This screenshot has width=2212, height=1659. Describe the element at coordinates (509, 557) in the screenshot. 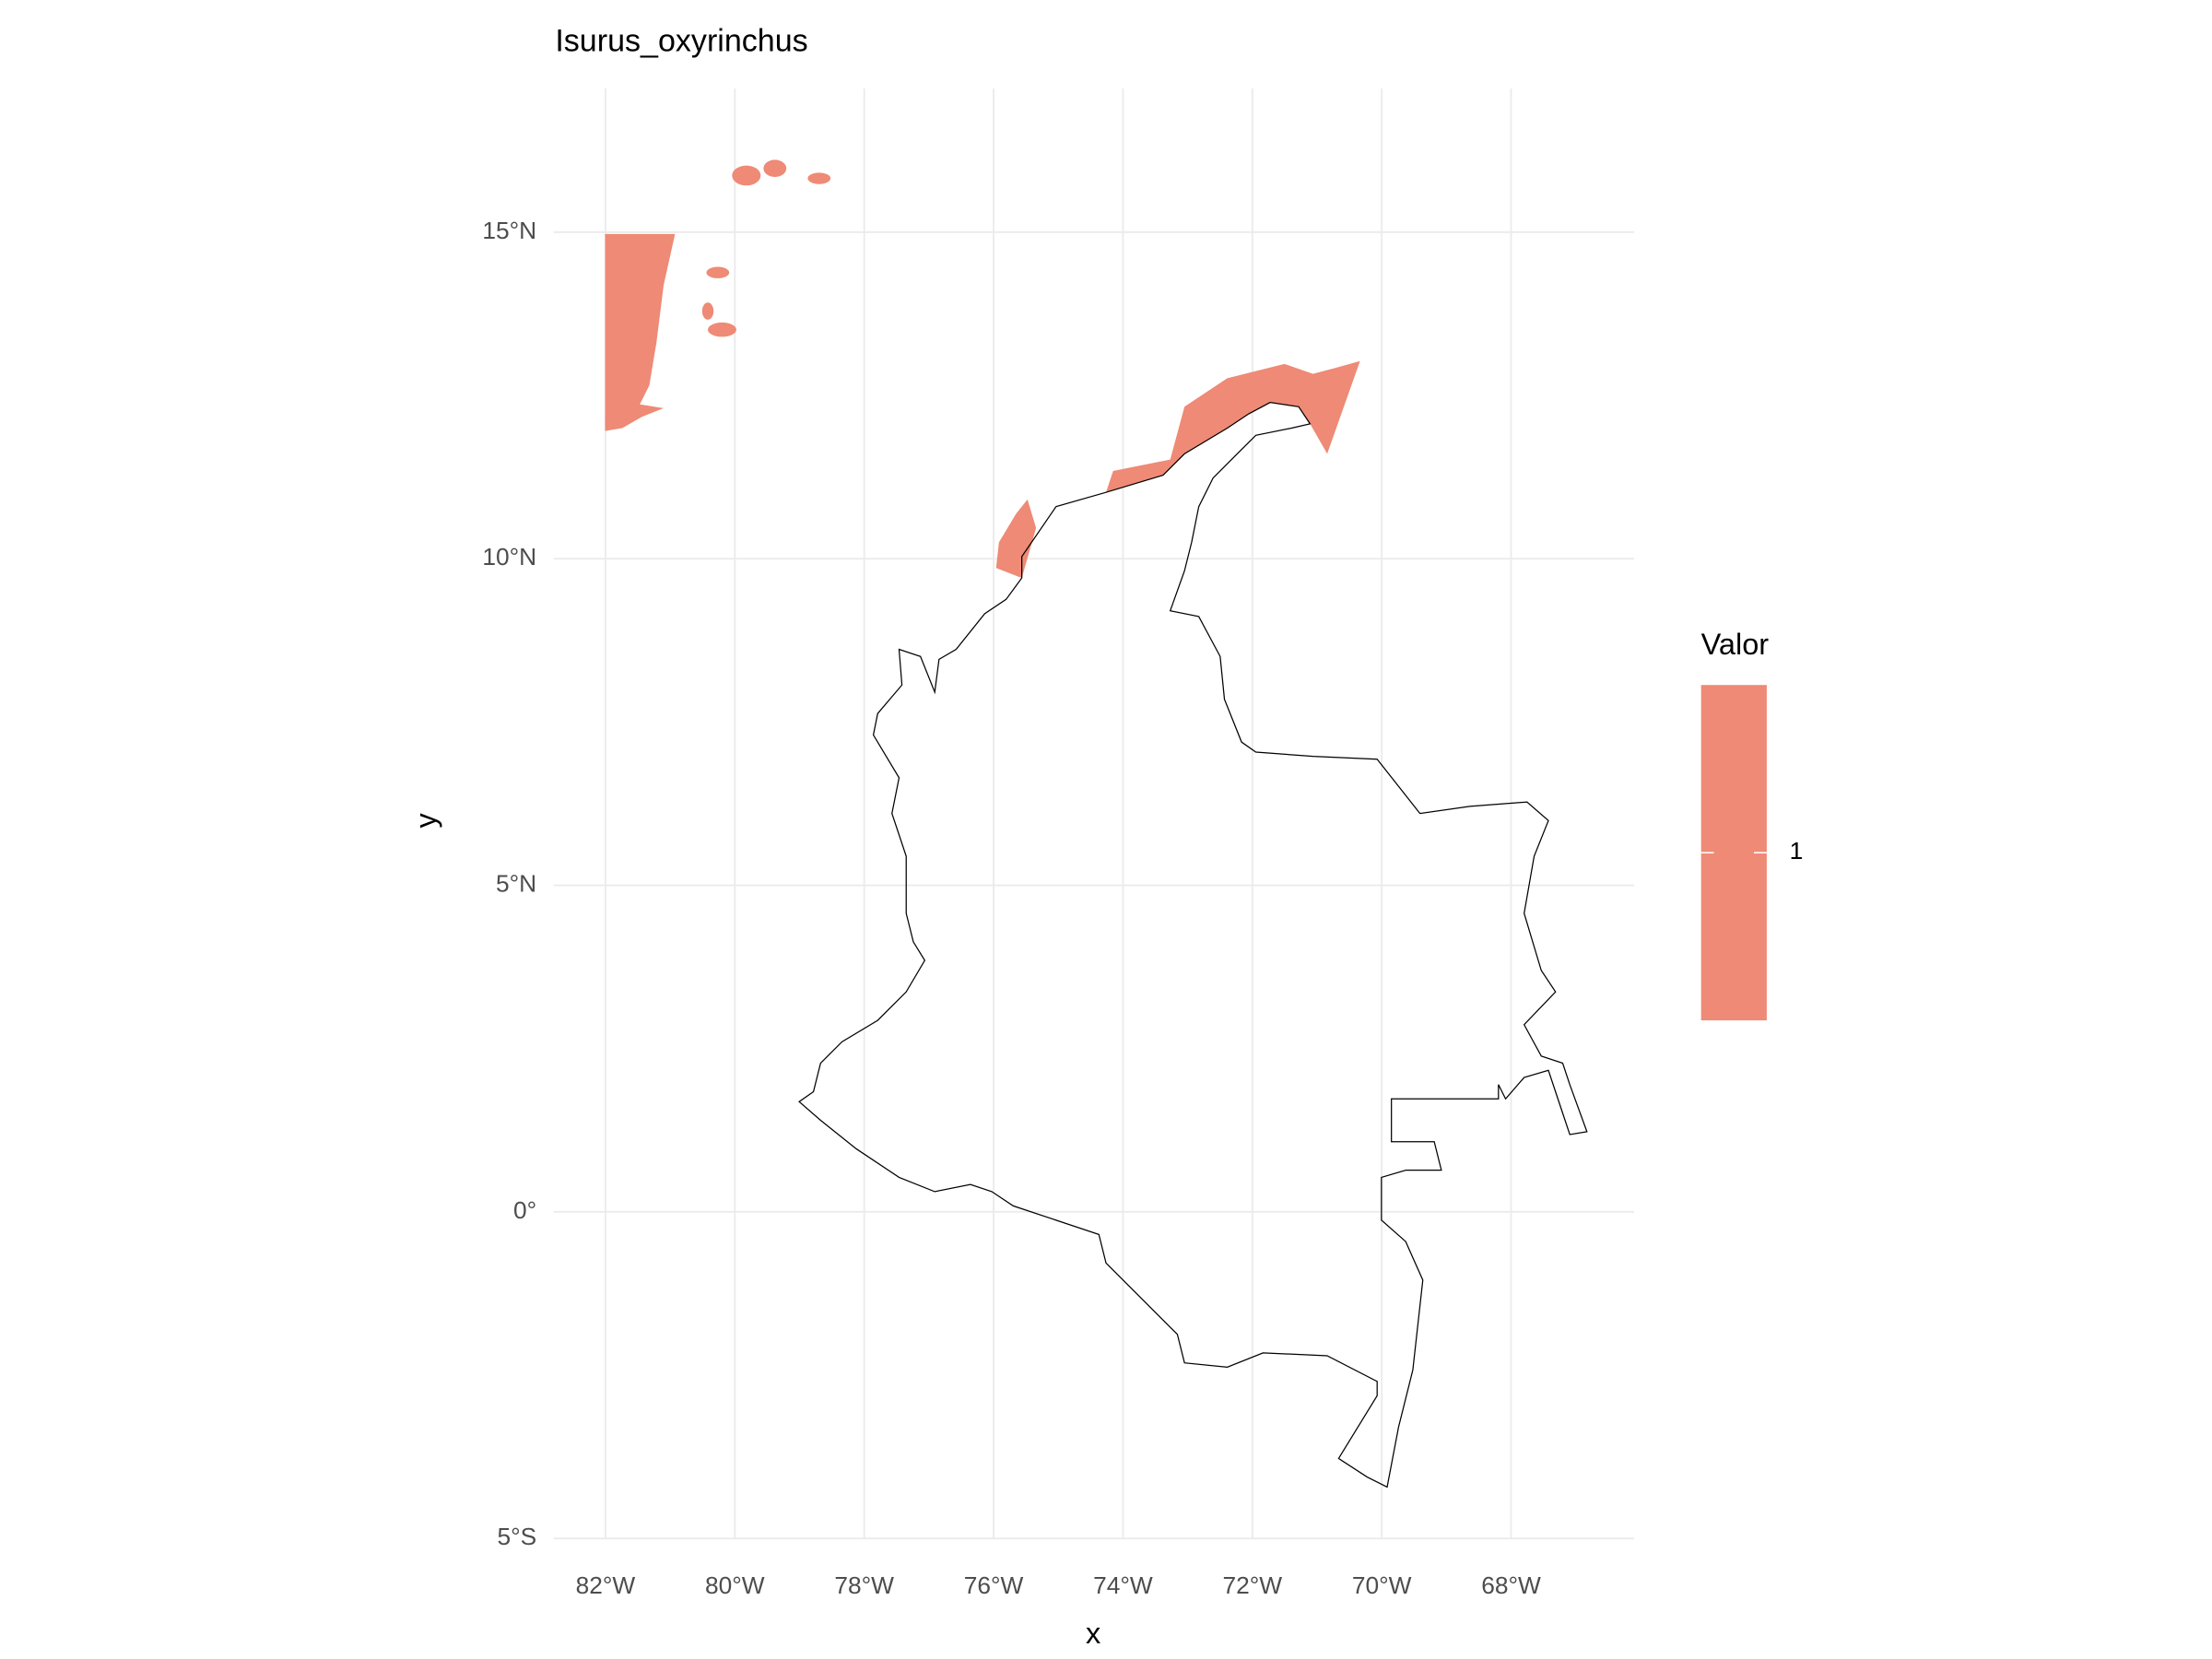

I see `y-tick-label: 10°N` at that location.